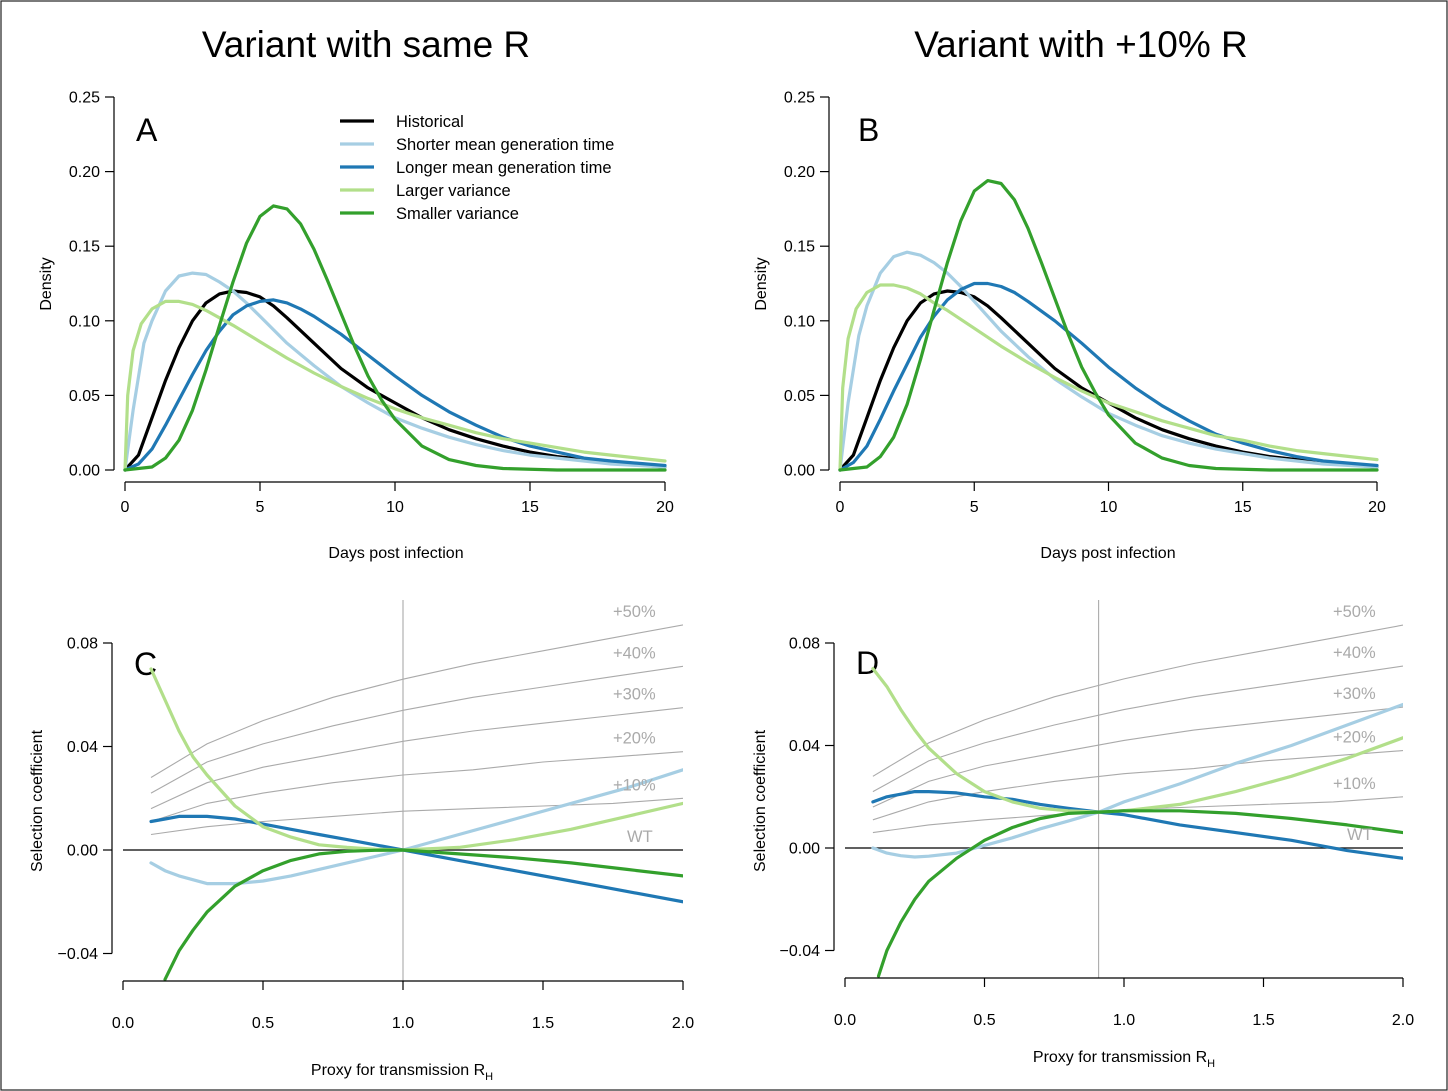 The image size is (1448, 1091). Describe the element at coordinates (530, 507) in the screenshot. I see `panel-a-x-tick-label: 15` at that location.